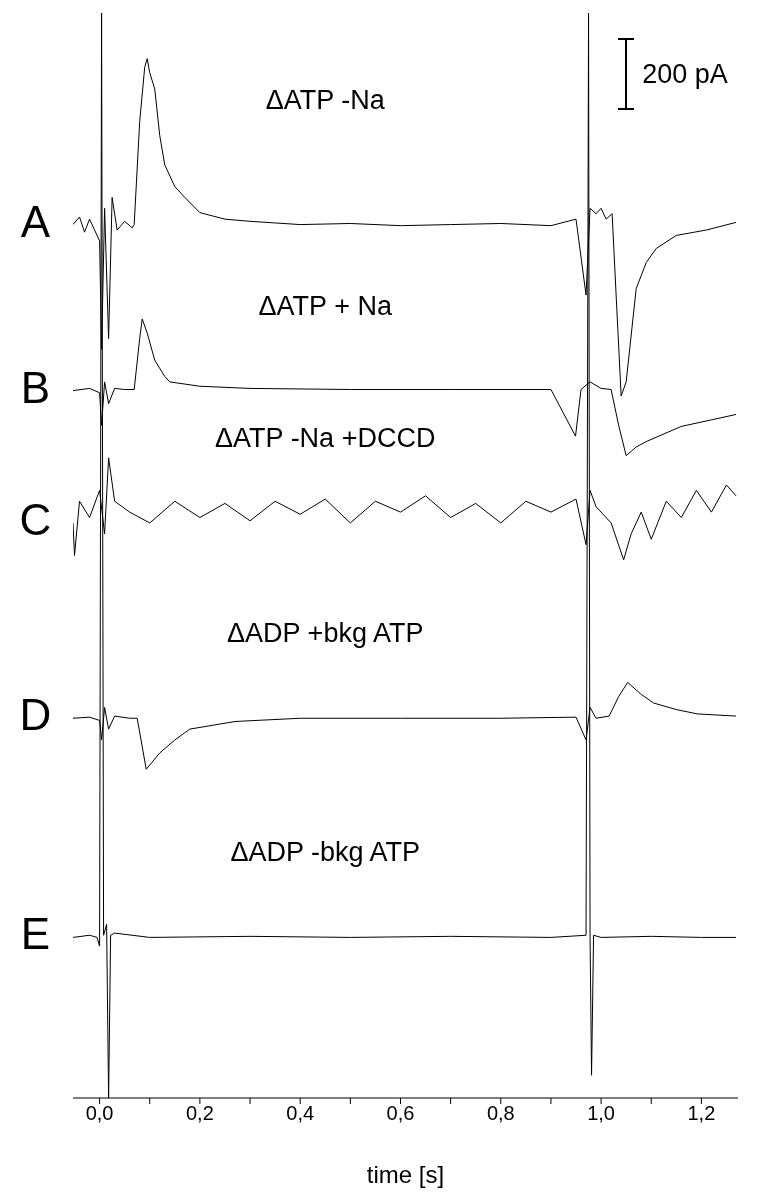  What do you see at coordinates (405, 1174) in the screenshot?
I see `x-axis-title: time [s]` at bounding box center [405, 1174].